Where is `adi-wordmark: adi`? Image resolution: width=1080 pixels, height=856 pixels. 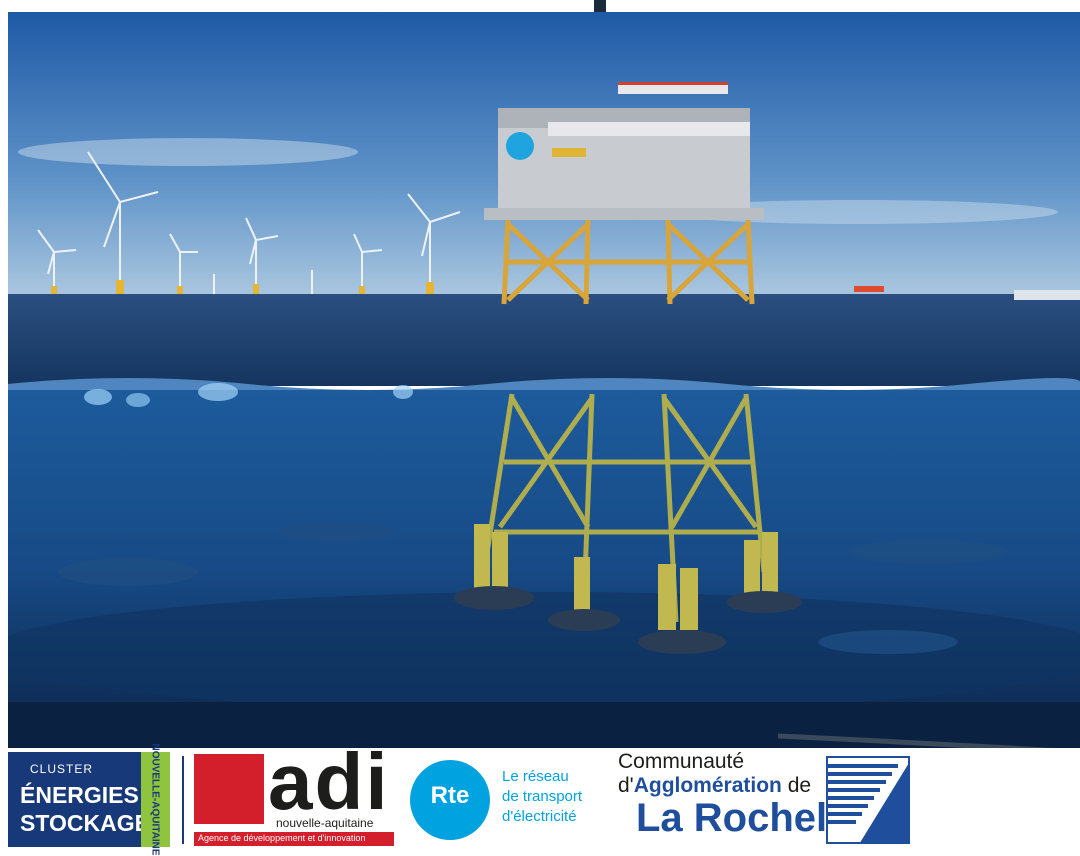
adi-wordmark: adi is located at coordinates (329, 781).